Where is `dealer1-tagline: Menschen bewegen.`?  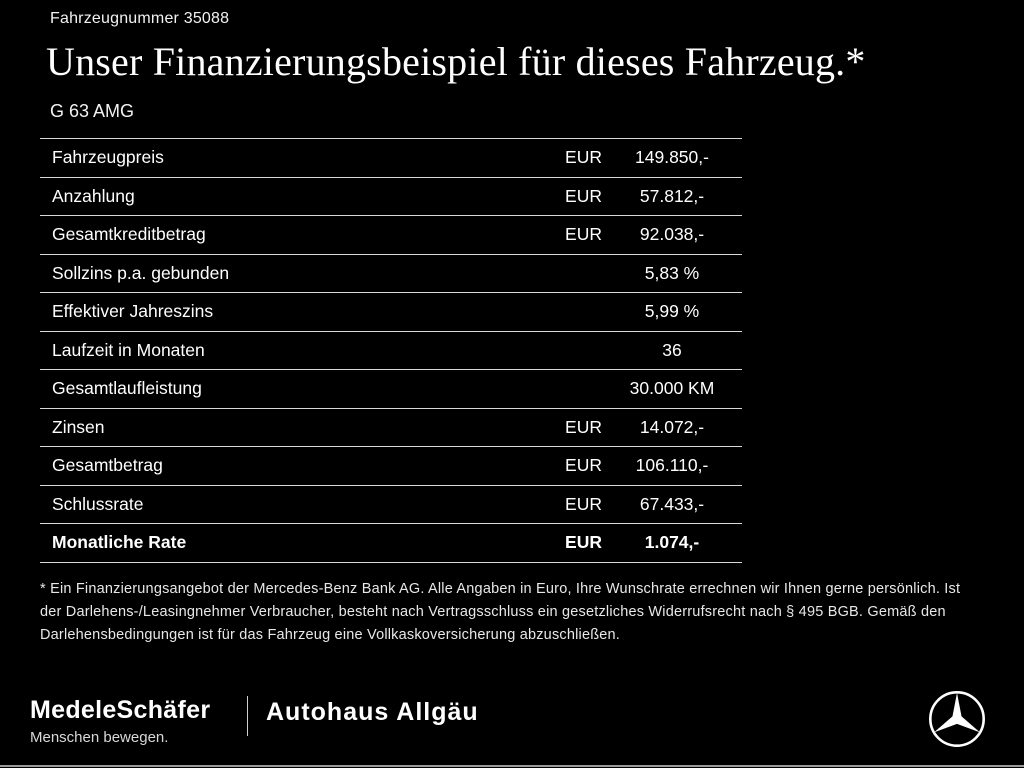
dealer1-tagline: Menschen bewegen. is located at coordinates (99, 737).